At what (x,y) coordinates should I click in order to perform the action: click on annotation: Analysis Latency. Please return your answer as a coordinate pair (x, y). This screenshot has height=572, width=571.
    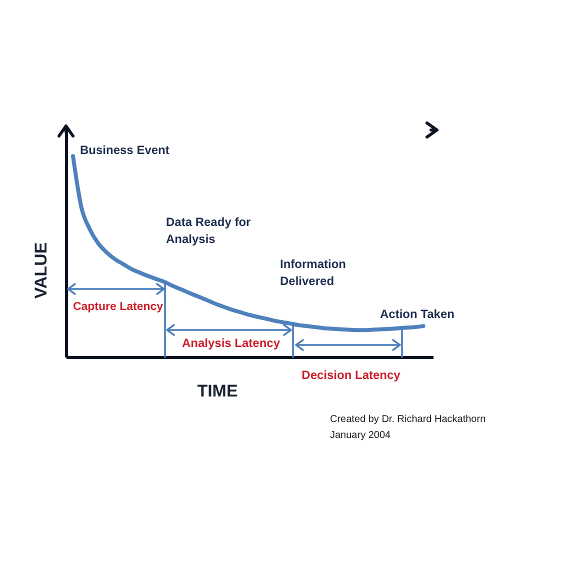
    Looking at the image, I should click on (231, 343).